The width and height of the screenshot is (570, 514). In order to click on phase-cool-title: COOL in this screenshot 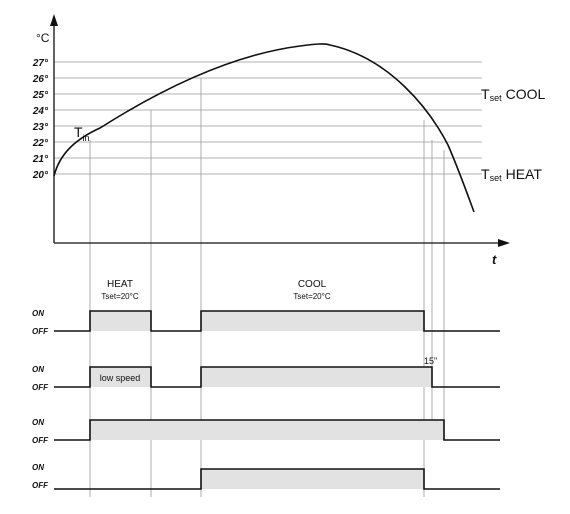, I will do `click(312, 284)`.